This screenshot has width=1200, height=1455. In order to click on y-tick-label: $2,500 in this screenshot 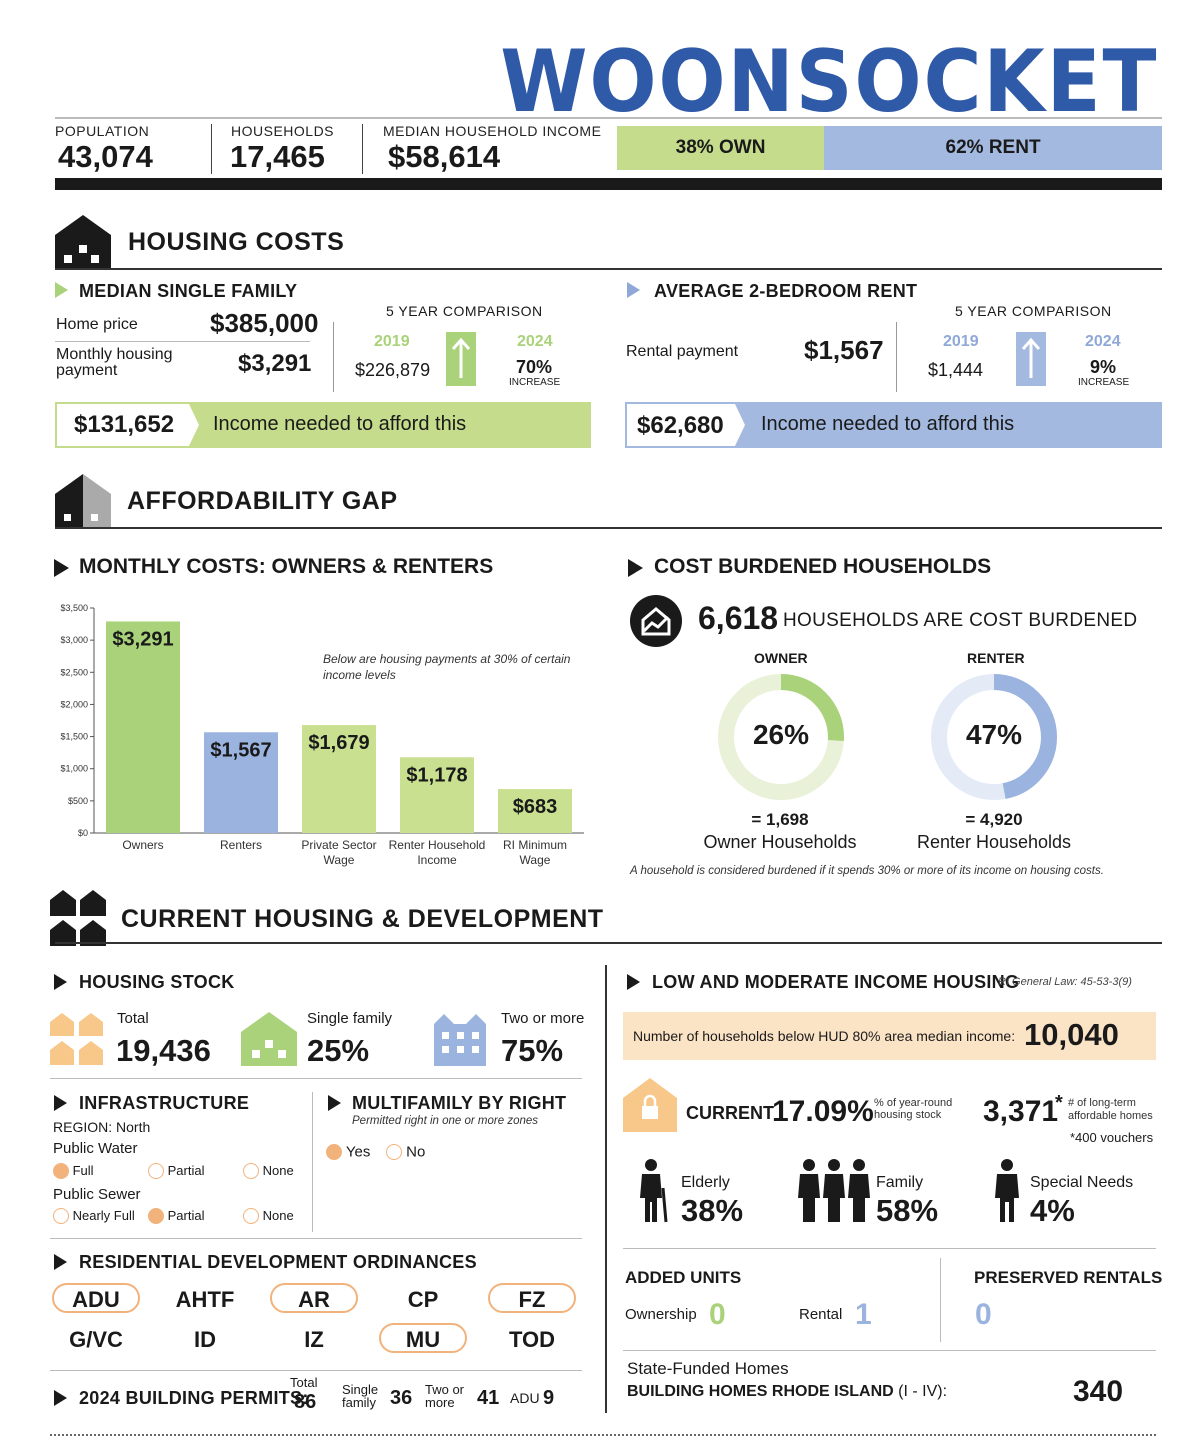, I will do `click(74, 672)`.